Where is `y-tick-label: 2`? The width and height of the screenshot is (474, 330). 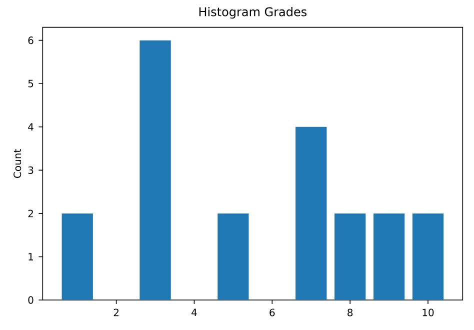 y-tick-label: 2 is located at coordinates (30, 214).